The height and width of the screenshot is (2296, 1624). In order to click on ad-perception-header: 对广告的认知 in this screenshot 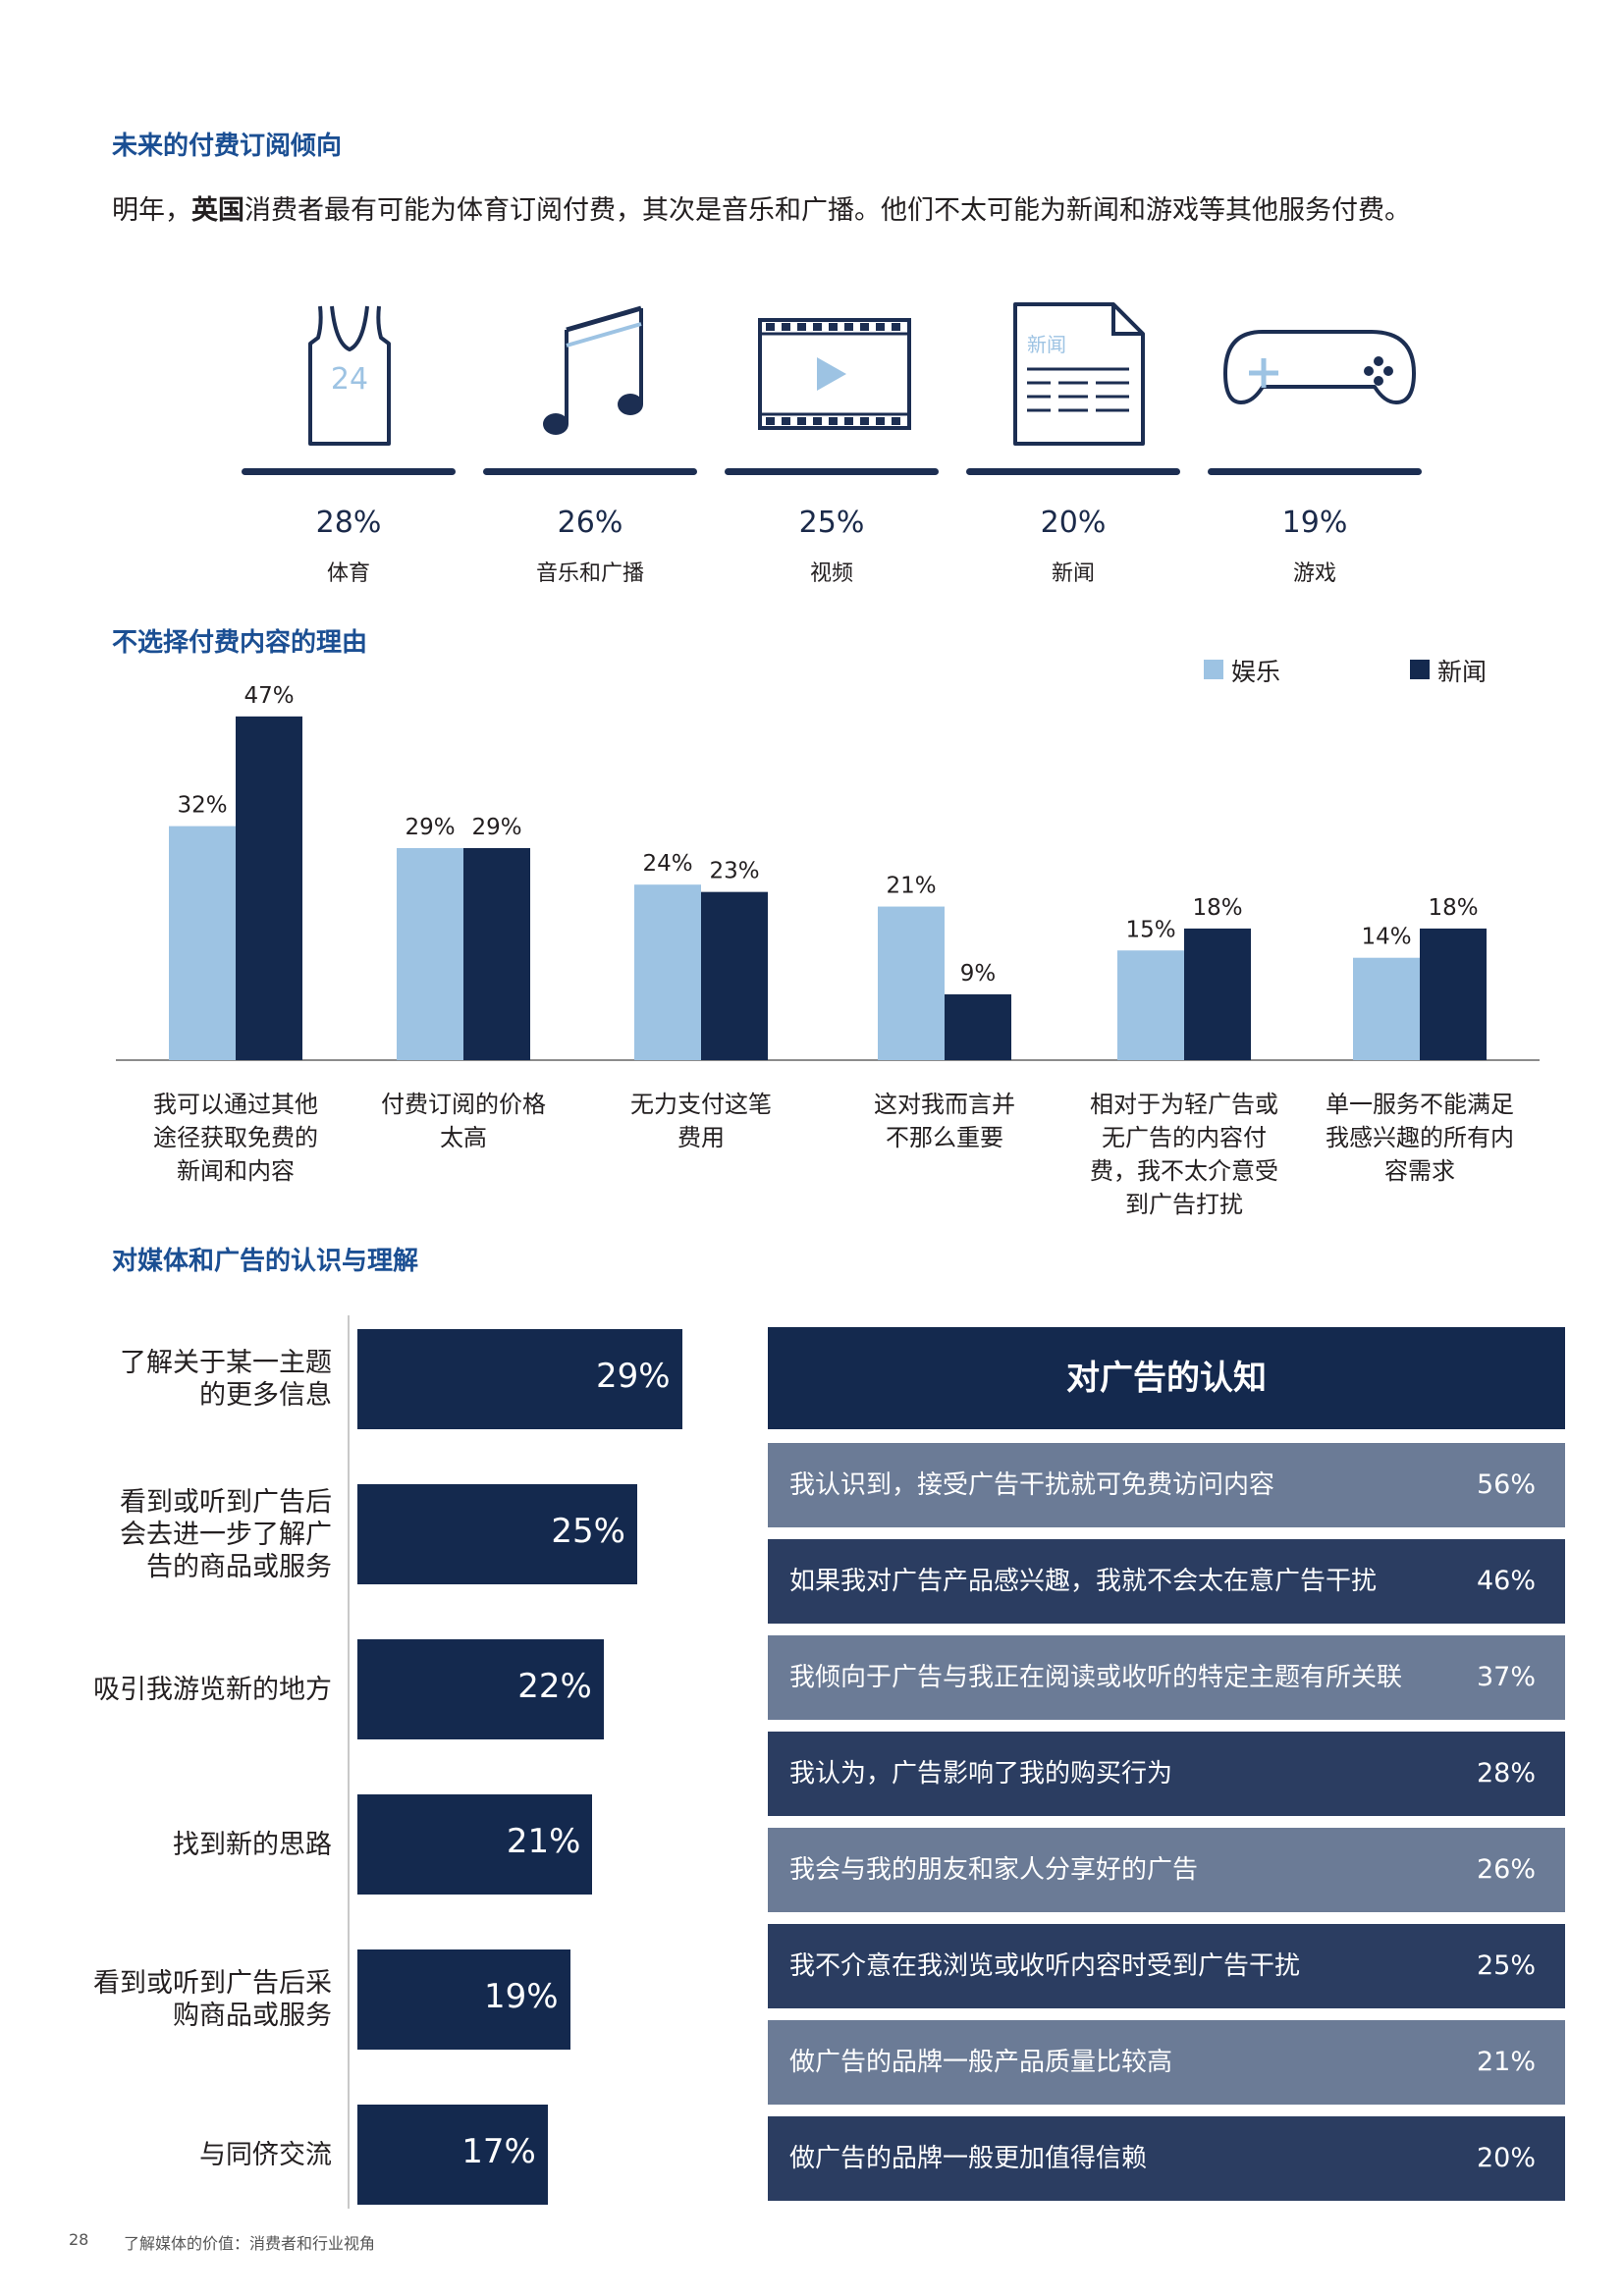, I will do `click(1166, 1378)`.